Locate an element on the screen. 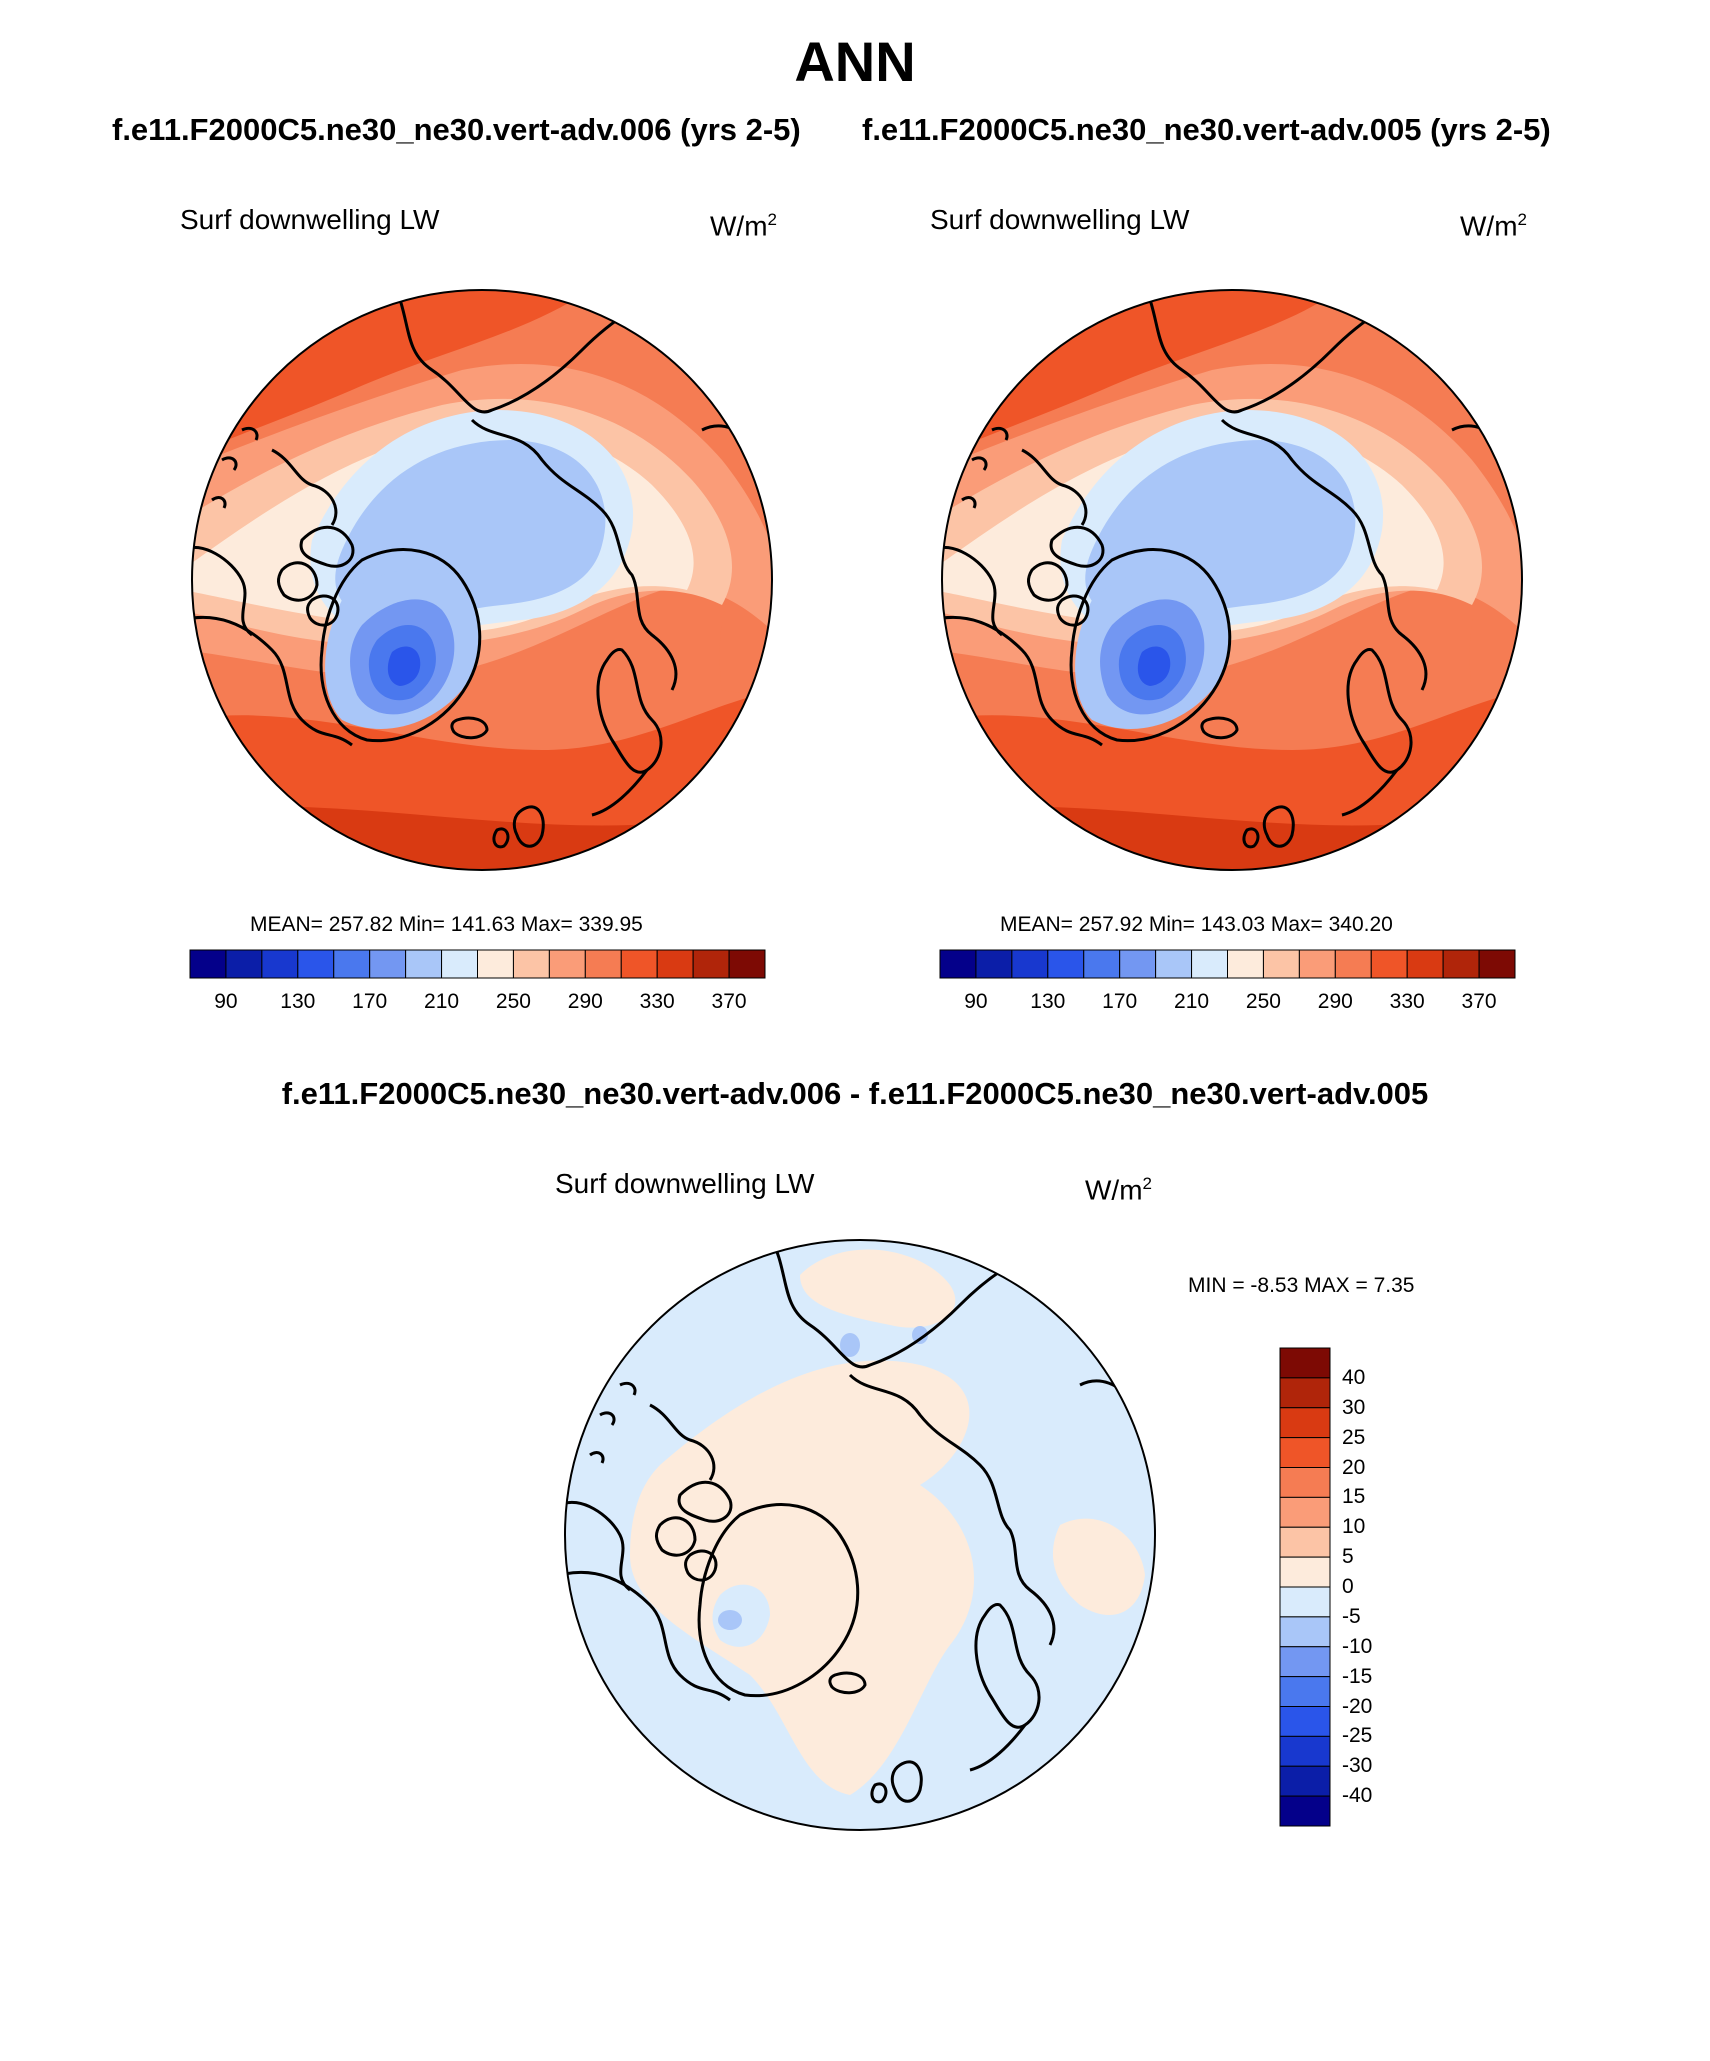 The image size is (1710, 2061). map-right is located at coordinates (1232, 580).